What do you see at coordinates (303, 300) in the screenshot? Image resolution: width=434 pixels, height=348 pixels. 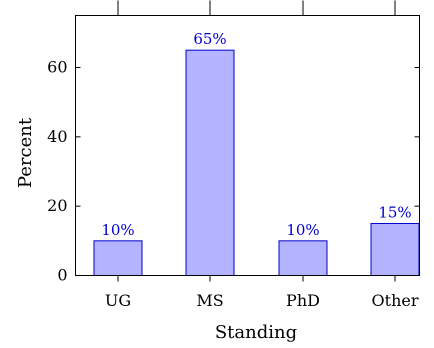 I see `x-tick-label-phd: PhD` at bounding box center [303, 300].